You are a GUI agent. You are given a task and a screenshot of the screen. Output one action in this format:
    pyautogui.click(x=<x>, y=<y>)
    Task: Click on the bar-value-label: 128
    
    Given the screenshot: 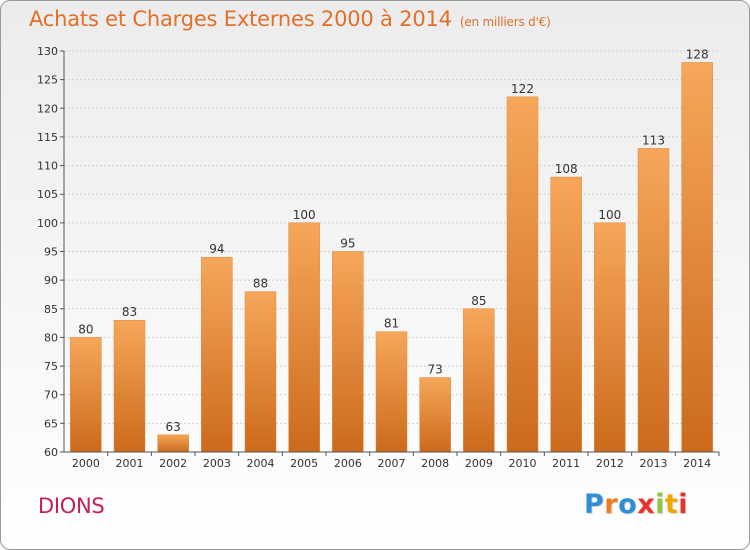 What is the action you would take?
    pyautogui.click(x=697, y=54)
    